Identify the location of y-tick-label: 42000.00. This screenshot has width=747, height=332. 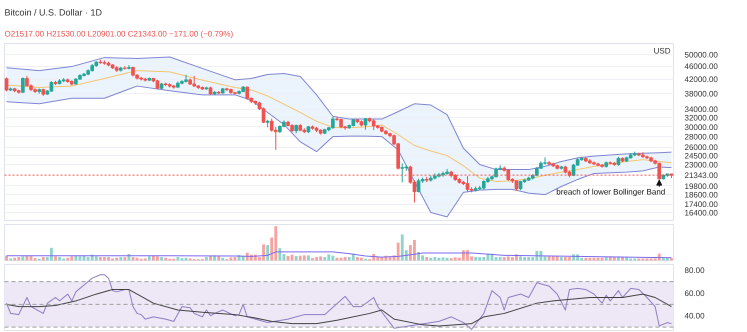
(701, 79).